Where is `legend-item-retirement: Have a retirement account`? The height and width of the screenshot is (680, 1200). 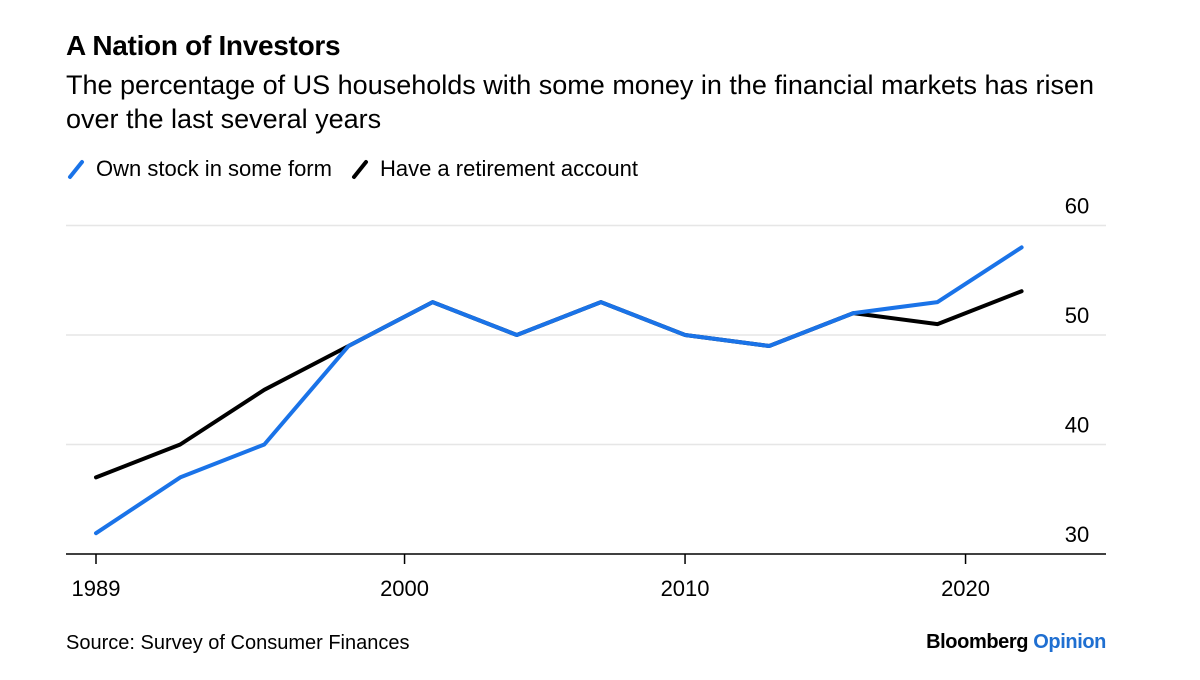 legend-item-retirement: Have a retirement account is located at coordinates (494, 169).